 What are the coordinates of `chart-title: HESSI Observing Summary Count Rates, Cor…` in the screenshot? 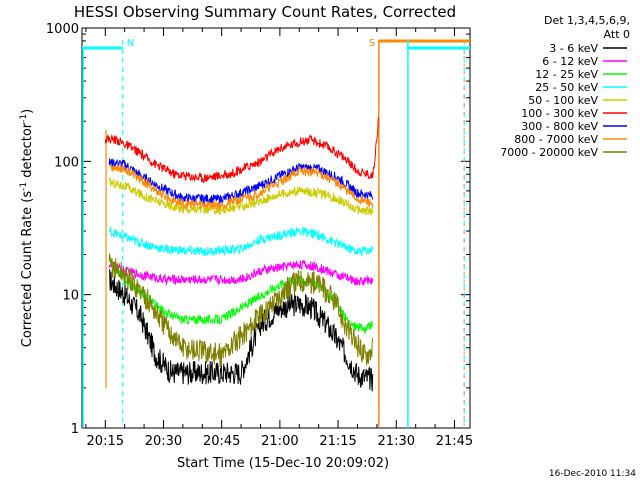 It's located at (265, 12).